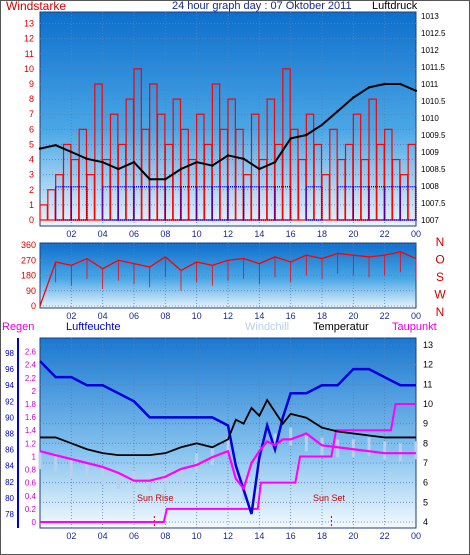  I want to click on compass-label: W, so click(440, 295).